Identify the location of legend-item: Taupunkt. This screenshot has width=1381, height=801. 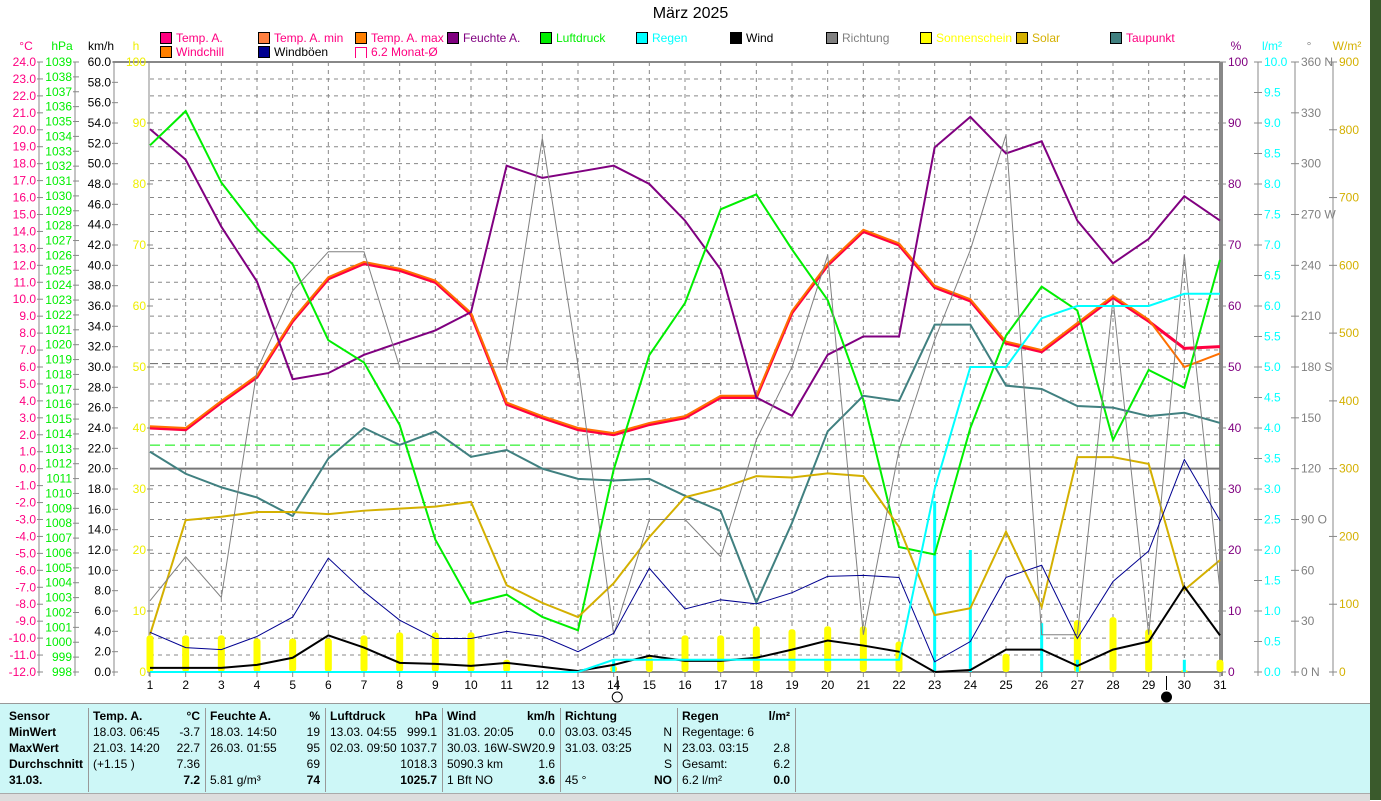
(1142, 38).